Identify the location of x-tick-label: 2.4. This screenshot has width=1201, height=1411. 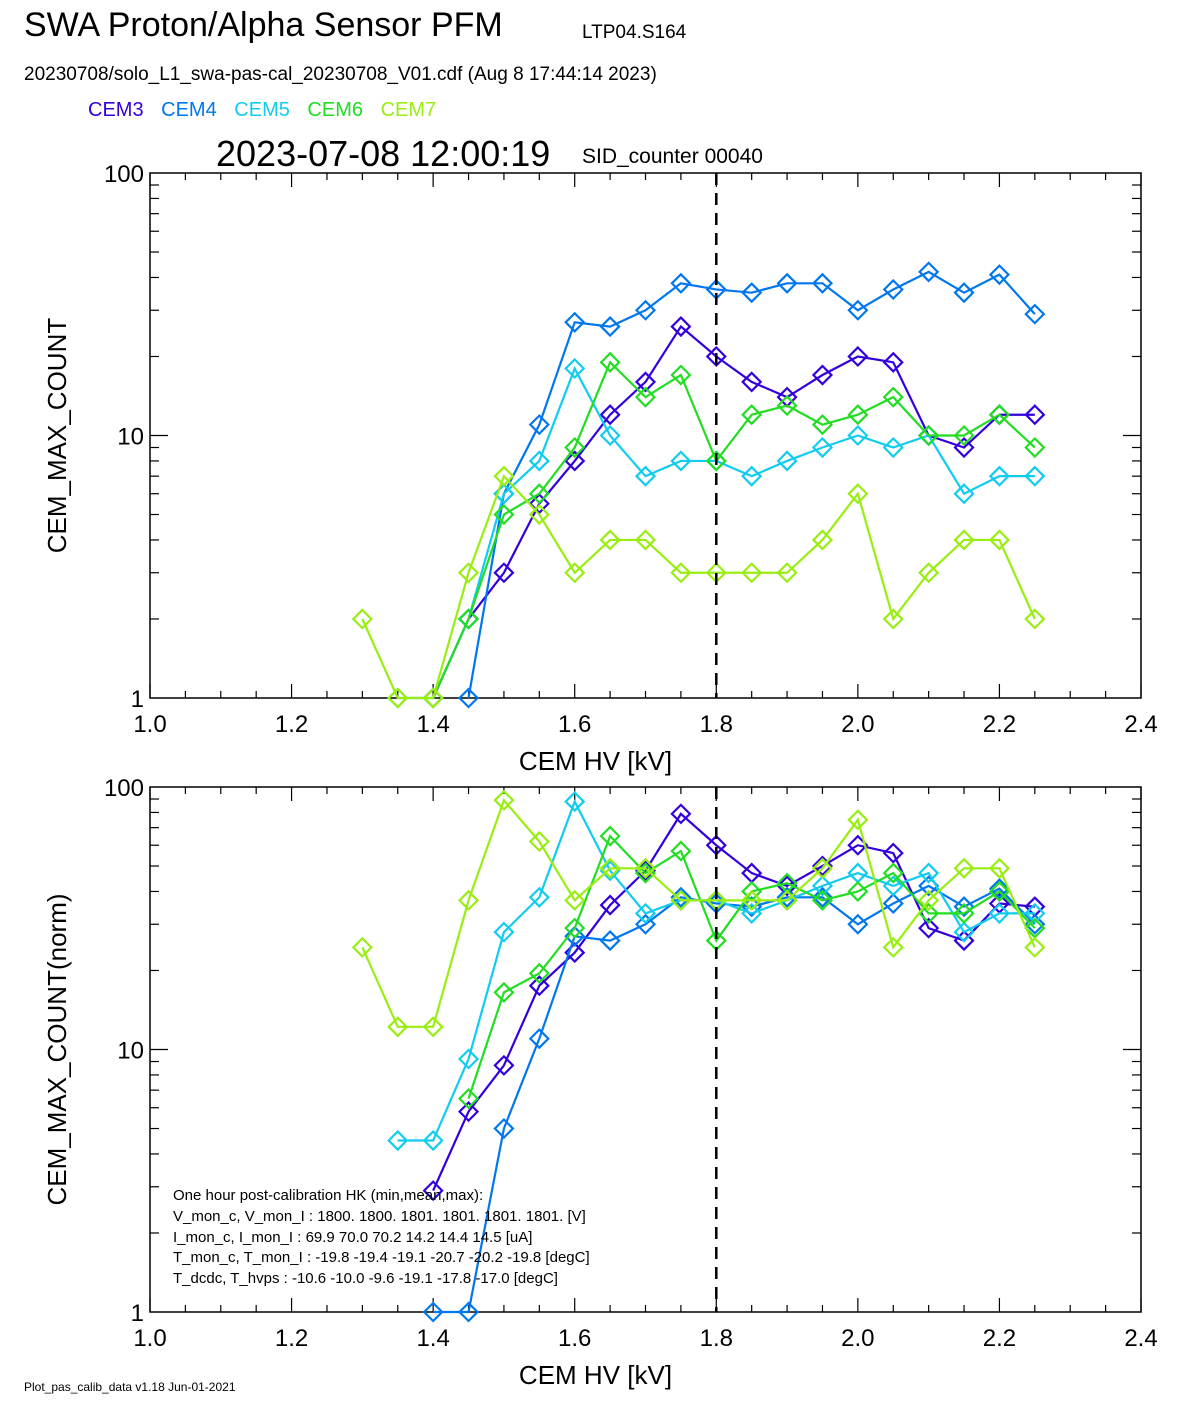
(1140, 724).